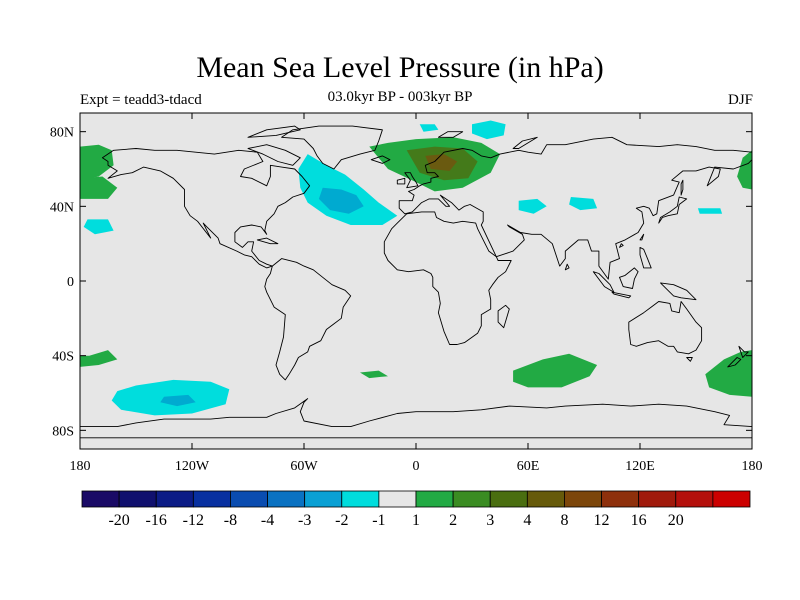  I want to click on region-south-pacific-positive, so click(99, 358).